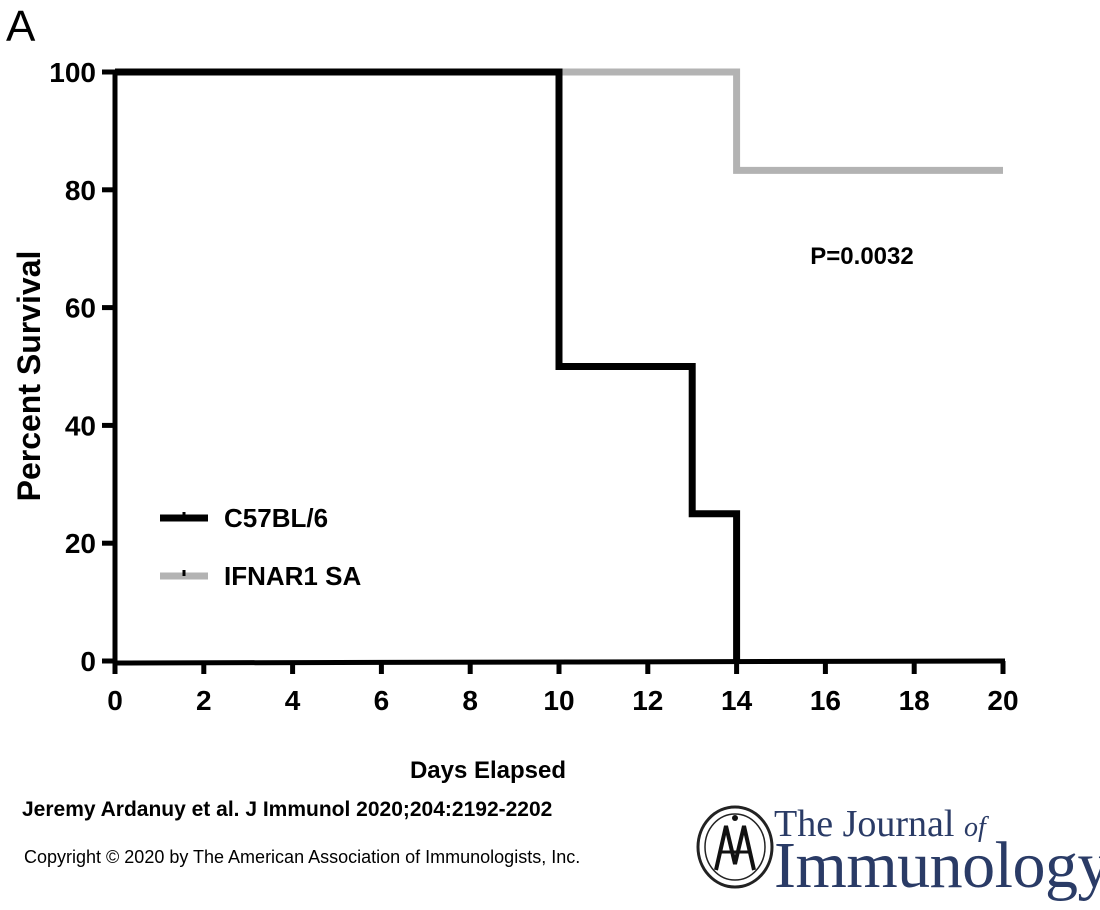 The image size is (1100, 910). I want to click on journal-title-the: The Journal, so click(864, 824).